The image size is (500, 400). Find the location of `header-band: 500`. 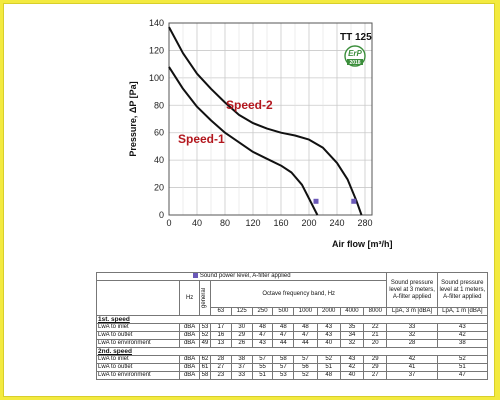

header-band: 500 is located at coordinates (283, 312).